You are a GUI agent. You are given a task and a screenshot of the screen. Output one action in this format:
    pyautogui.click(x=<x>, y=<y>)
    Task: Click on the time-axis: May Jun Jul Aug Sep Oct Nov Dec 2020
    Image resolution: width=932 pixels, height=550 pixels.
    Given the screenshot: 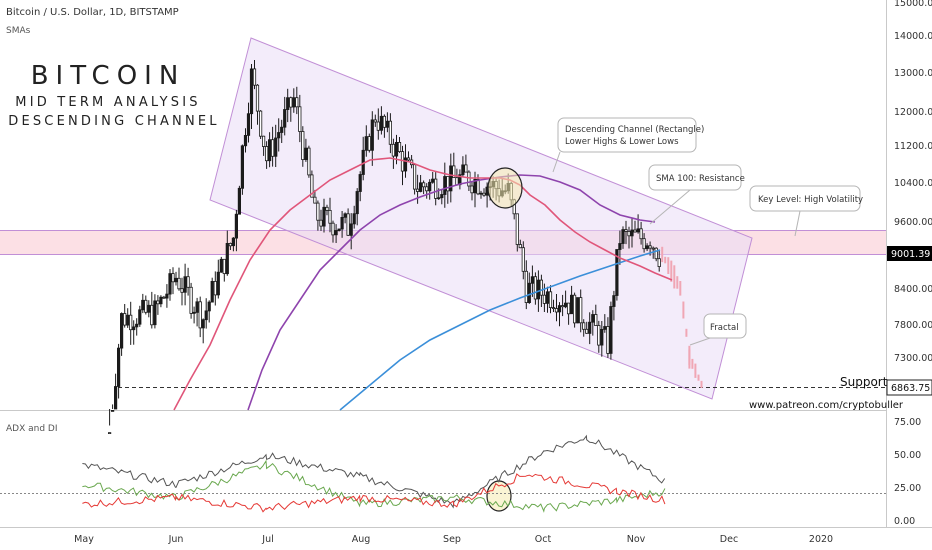 What is the action you would take?
    pyautogui.click(x=453, y=539)
    